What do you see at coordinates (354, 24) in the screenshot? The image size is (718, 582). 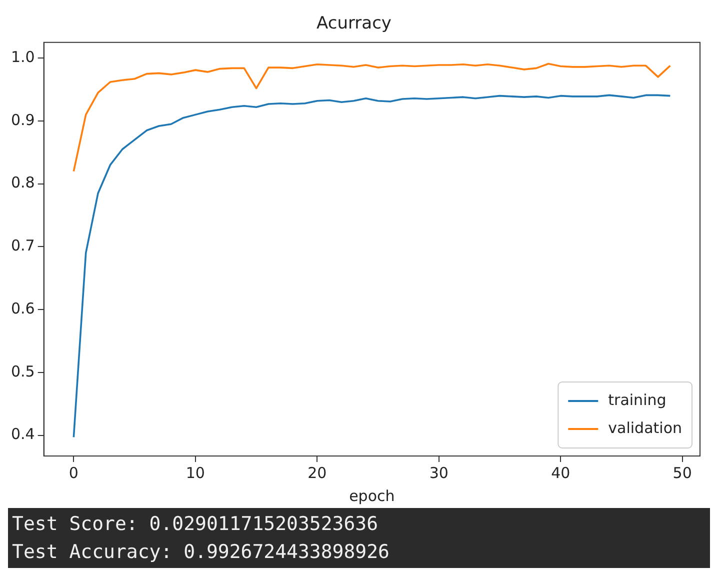 I see `chart-title: Acurracy` at bounding box center [354, 24].